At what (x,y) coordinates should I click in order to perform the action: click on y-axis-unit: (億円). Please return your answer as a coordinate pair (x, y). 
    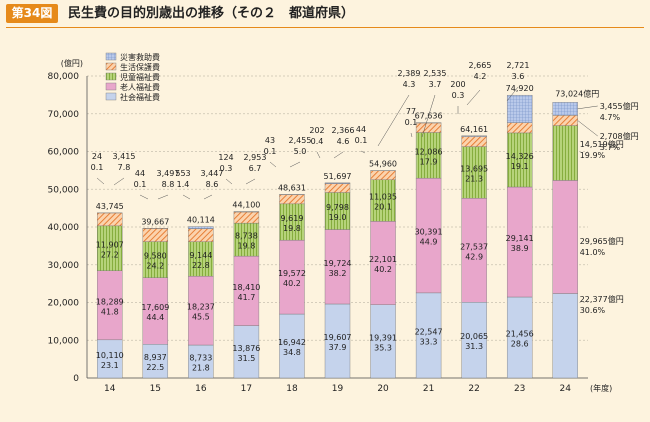
    Looking at the image, I should click on (72, 63).